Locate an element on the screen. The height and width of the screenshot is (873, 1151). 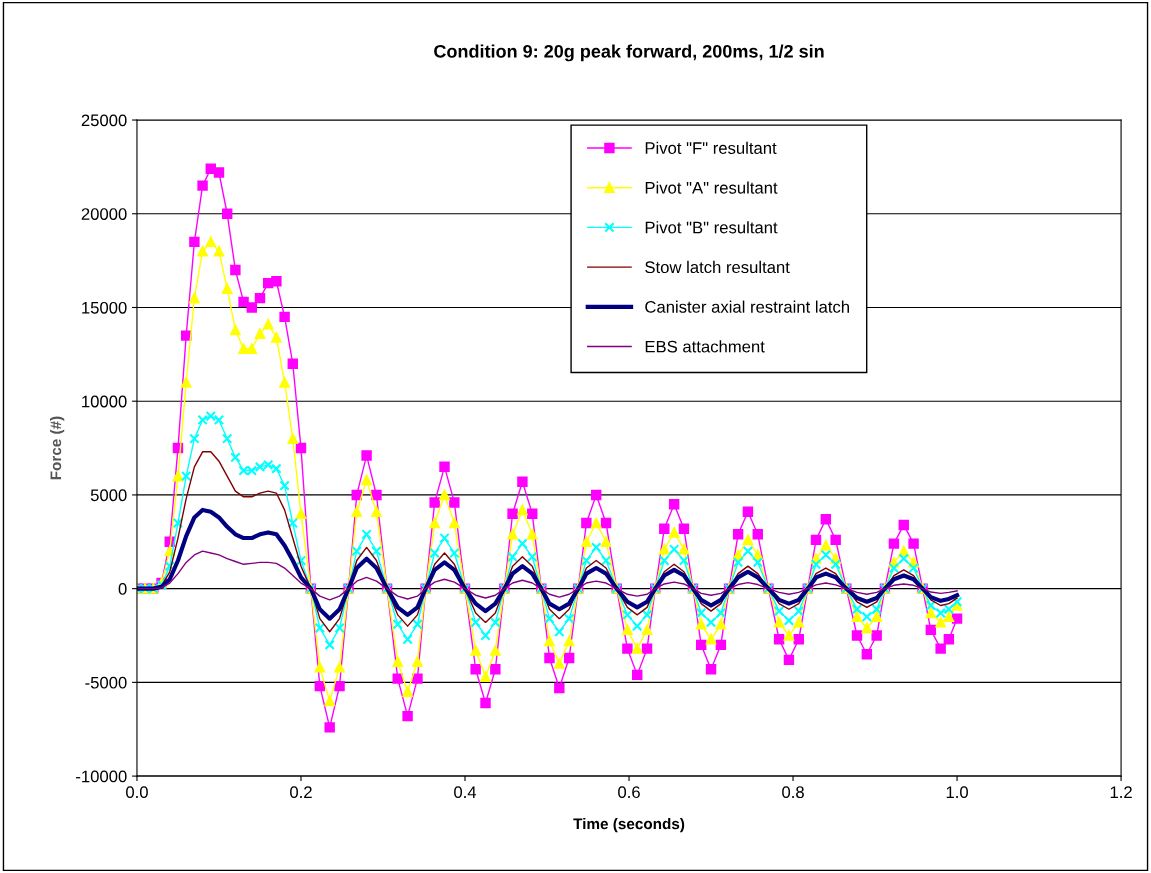
y-tick-label: 15000 is located at coordinates (104, 307).